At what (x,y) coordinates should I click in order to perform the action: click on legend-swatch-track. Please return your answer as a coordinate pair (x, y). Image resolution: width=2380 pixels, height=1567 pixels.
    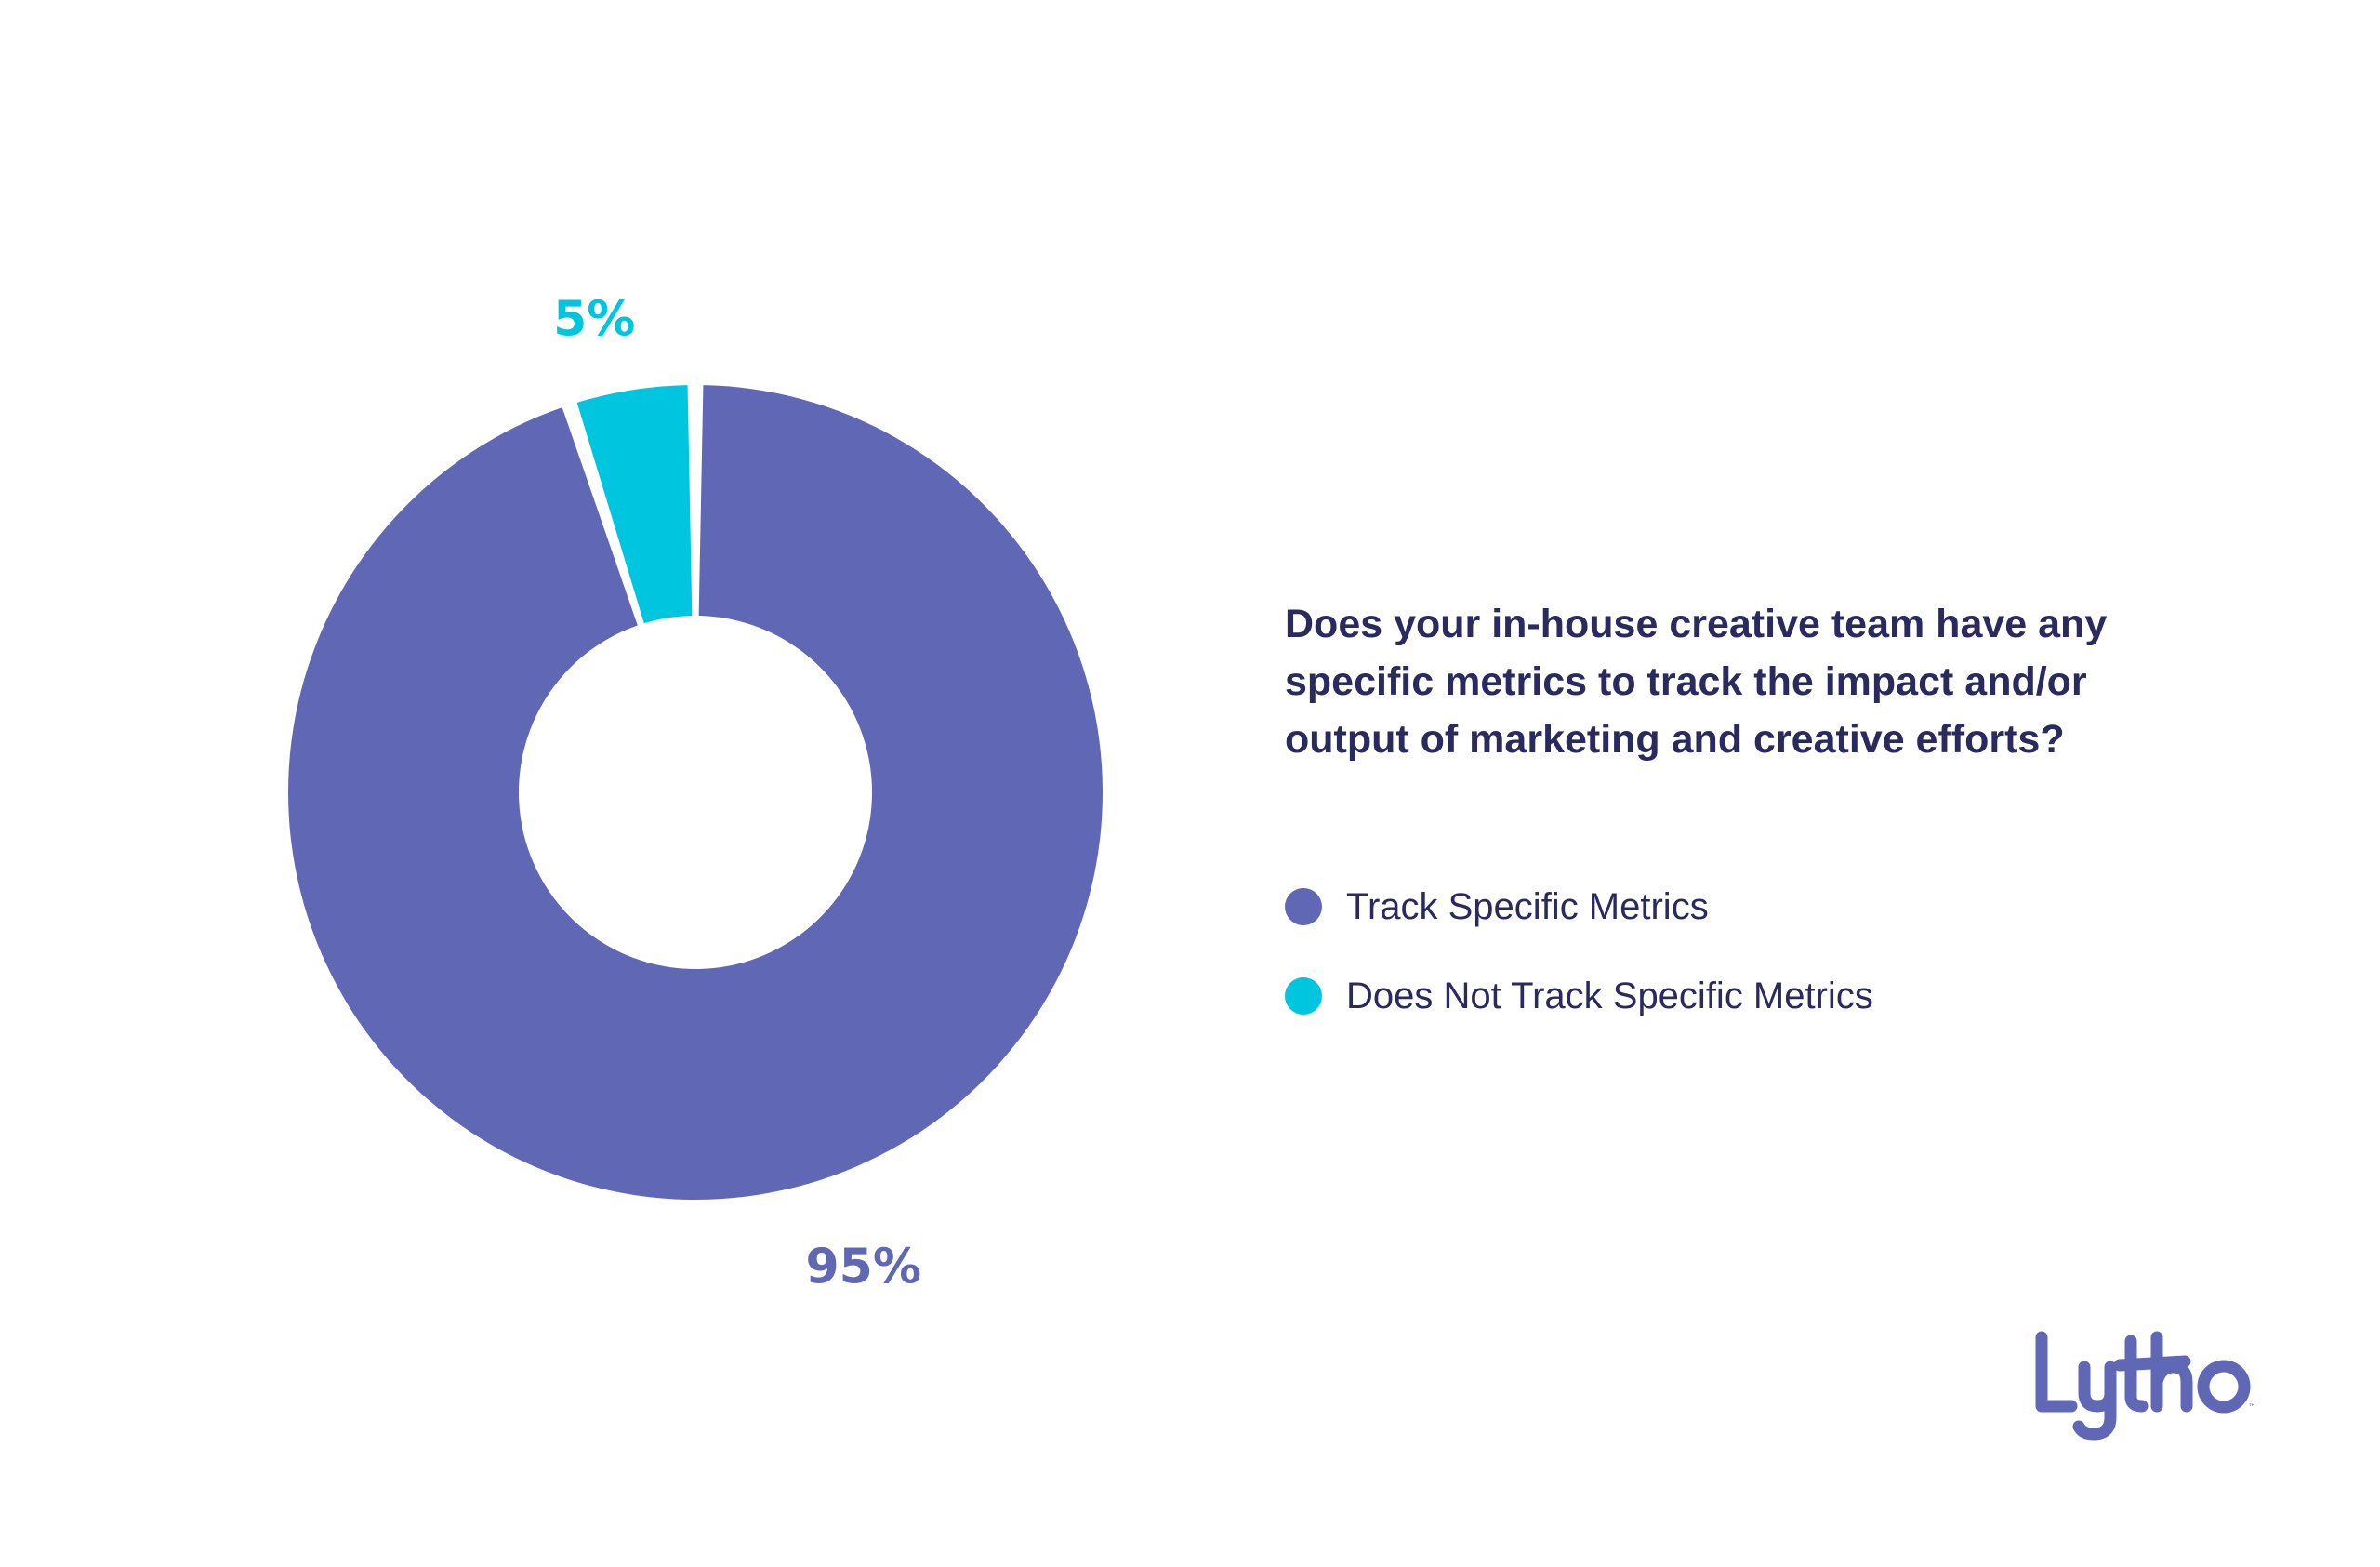
    Looking at the image, I should click on (1303, 906).